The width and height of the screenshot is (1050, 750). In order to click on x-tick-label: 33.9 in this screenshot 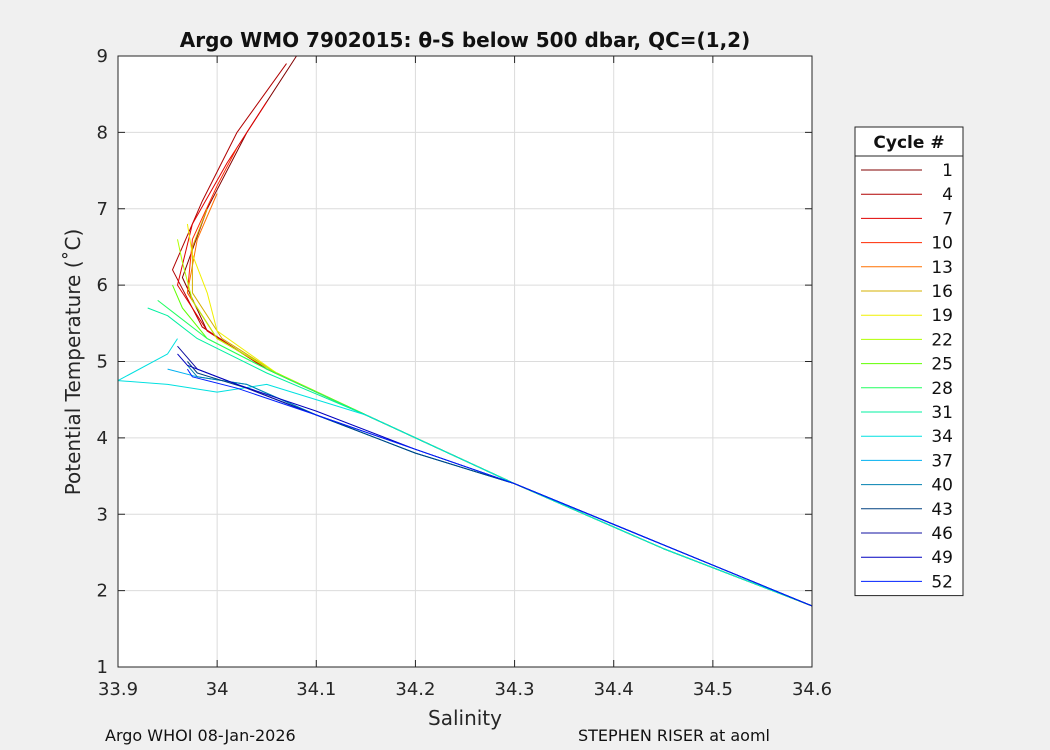, I will do `click(118, 689)`.